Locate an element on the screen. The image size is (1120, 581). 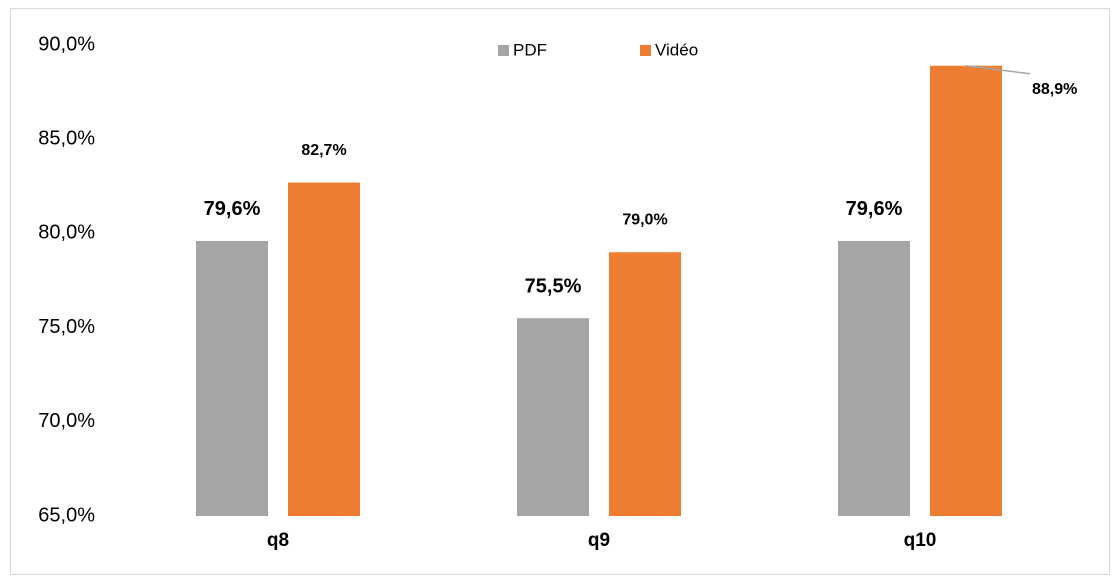
x-tick-label: q9 is located at coordinates (599, 540).